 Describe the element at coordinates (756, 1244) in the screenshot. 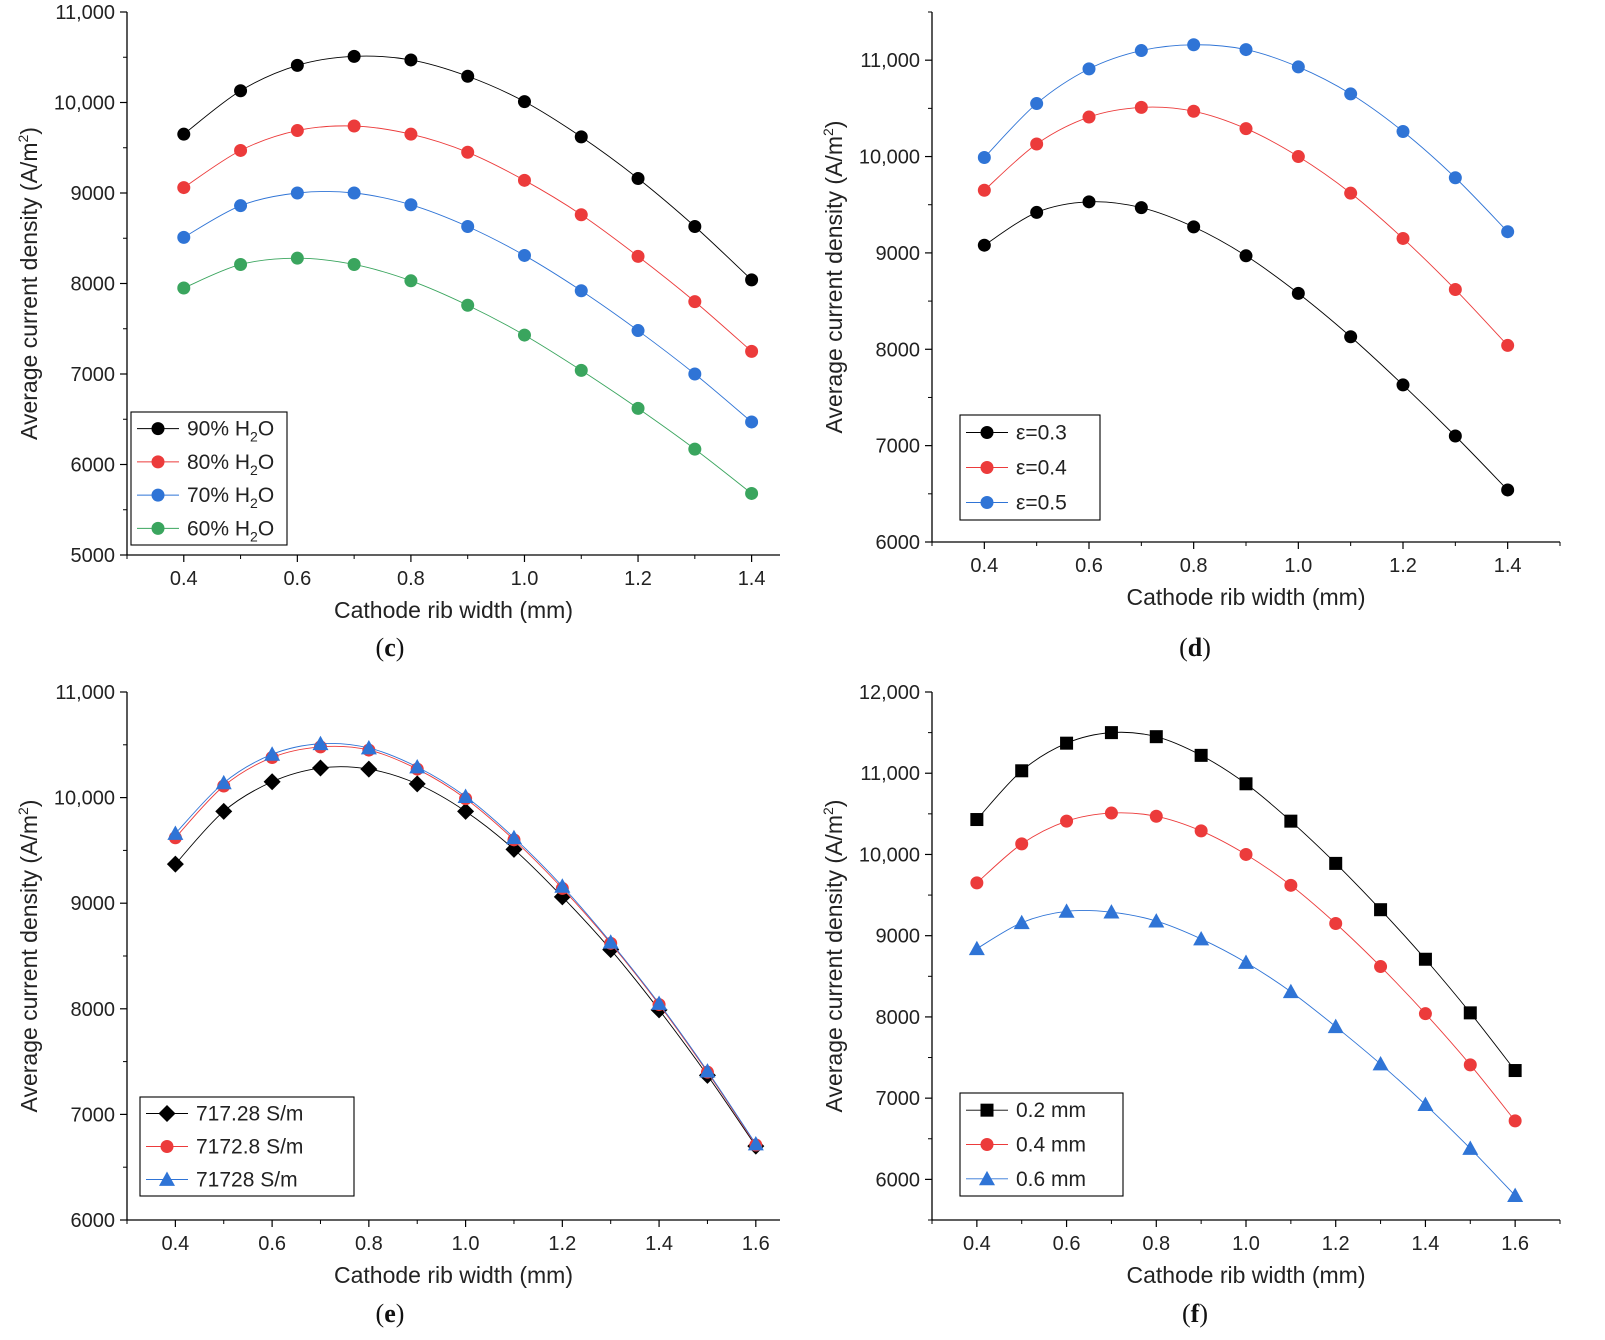

I see `x-tick-label: 1.6` at that location.